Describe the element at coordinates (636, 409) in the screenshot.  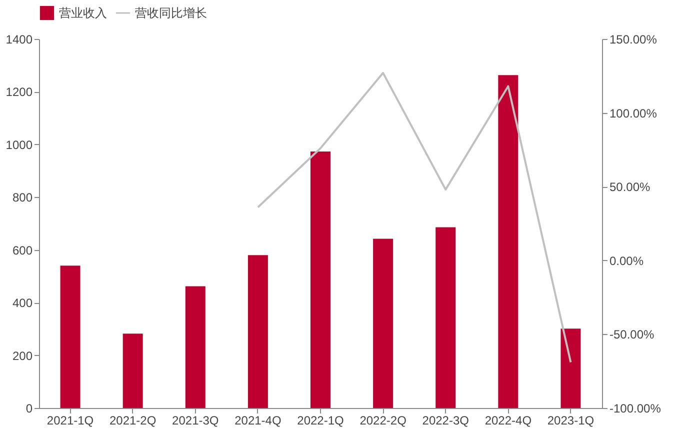
I see `y2-tick-label: -100.00%` at that location.